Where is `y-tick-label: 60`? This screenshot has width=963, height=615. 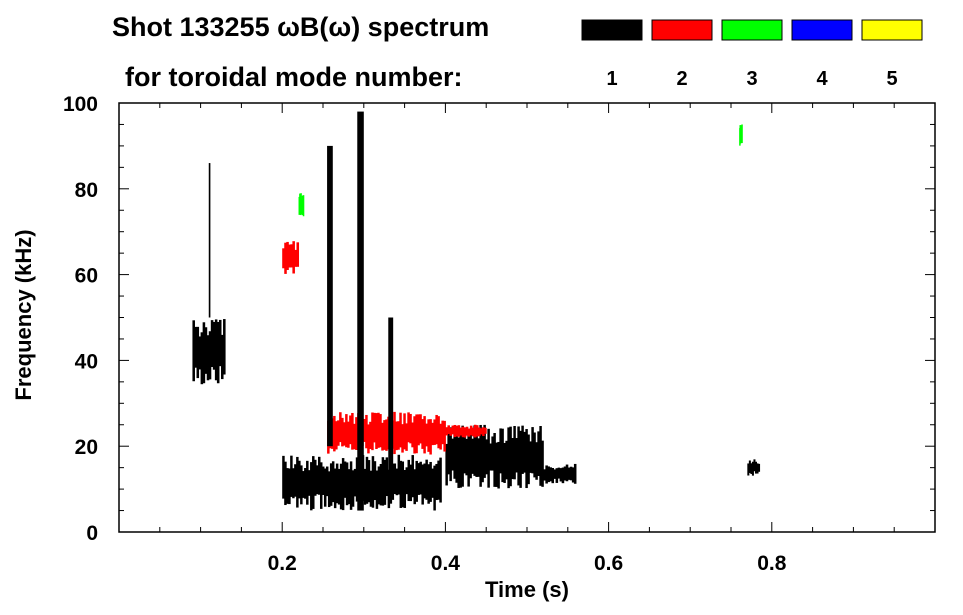 y-tick-label: 60 is located at coordinates (86, 276).